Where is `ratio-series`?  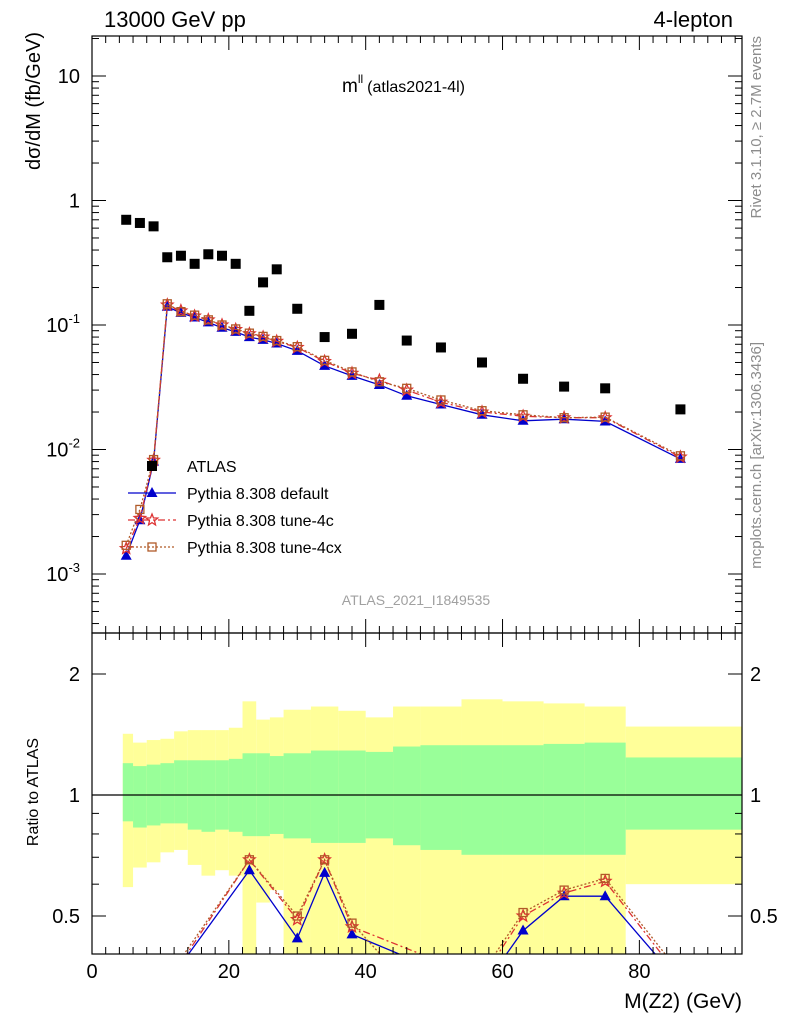
ratio-series is located at coordinates (424, 922).